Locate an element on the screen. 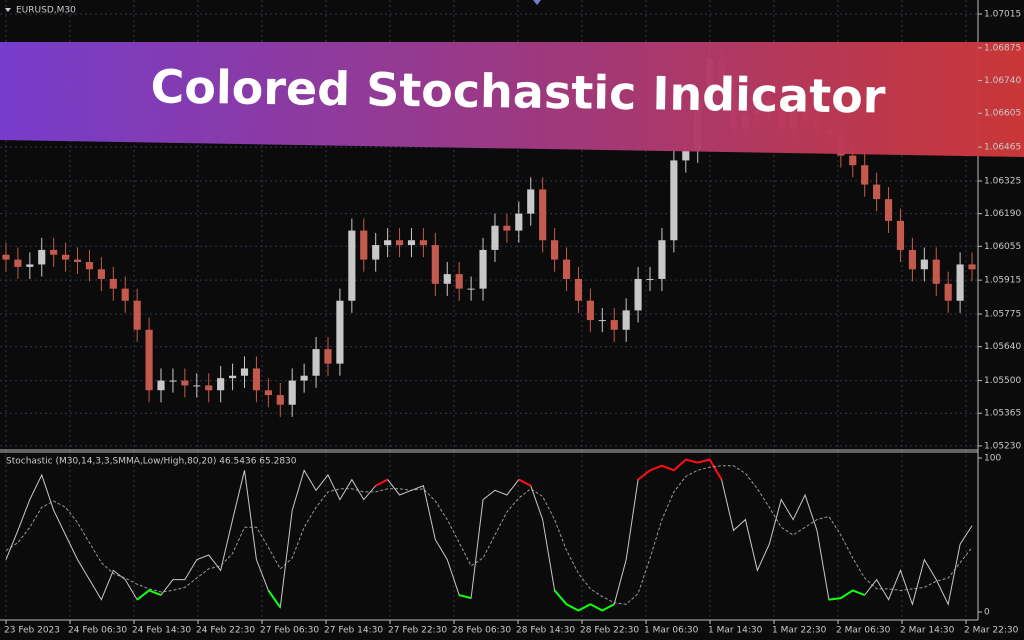 The image size is (1024, 640). x-tick-label: 1 Mar 22:30 is located at coordinates (799, 631).